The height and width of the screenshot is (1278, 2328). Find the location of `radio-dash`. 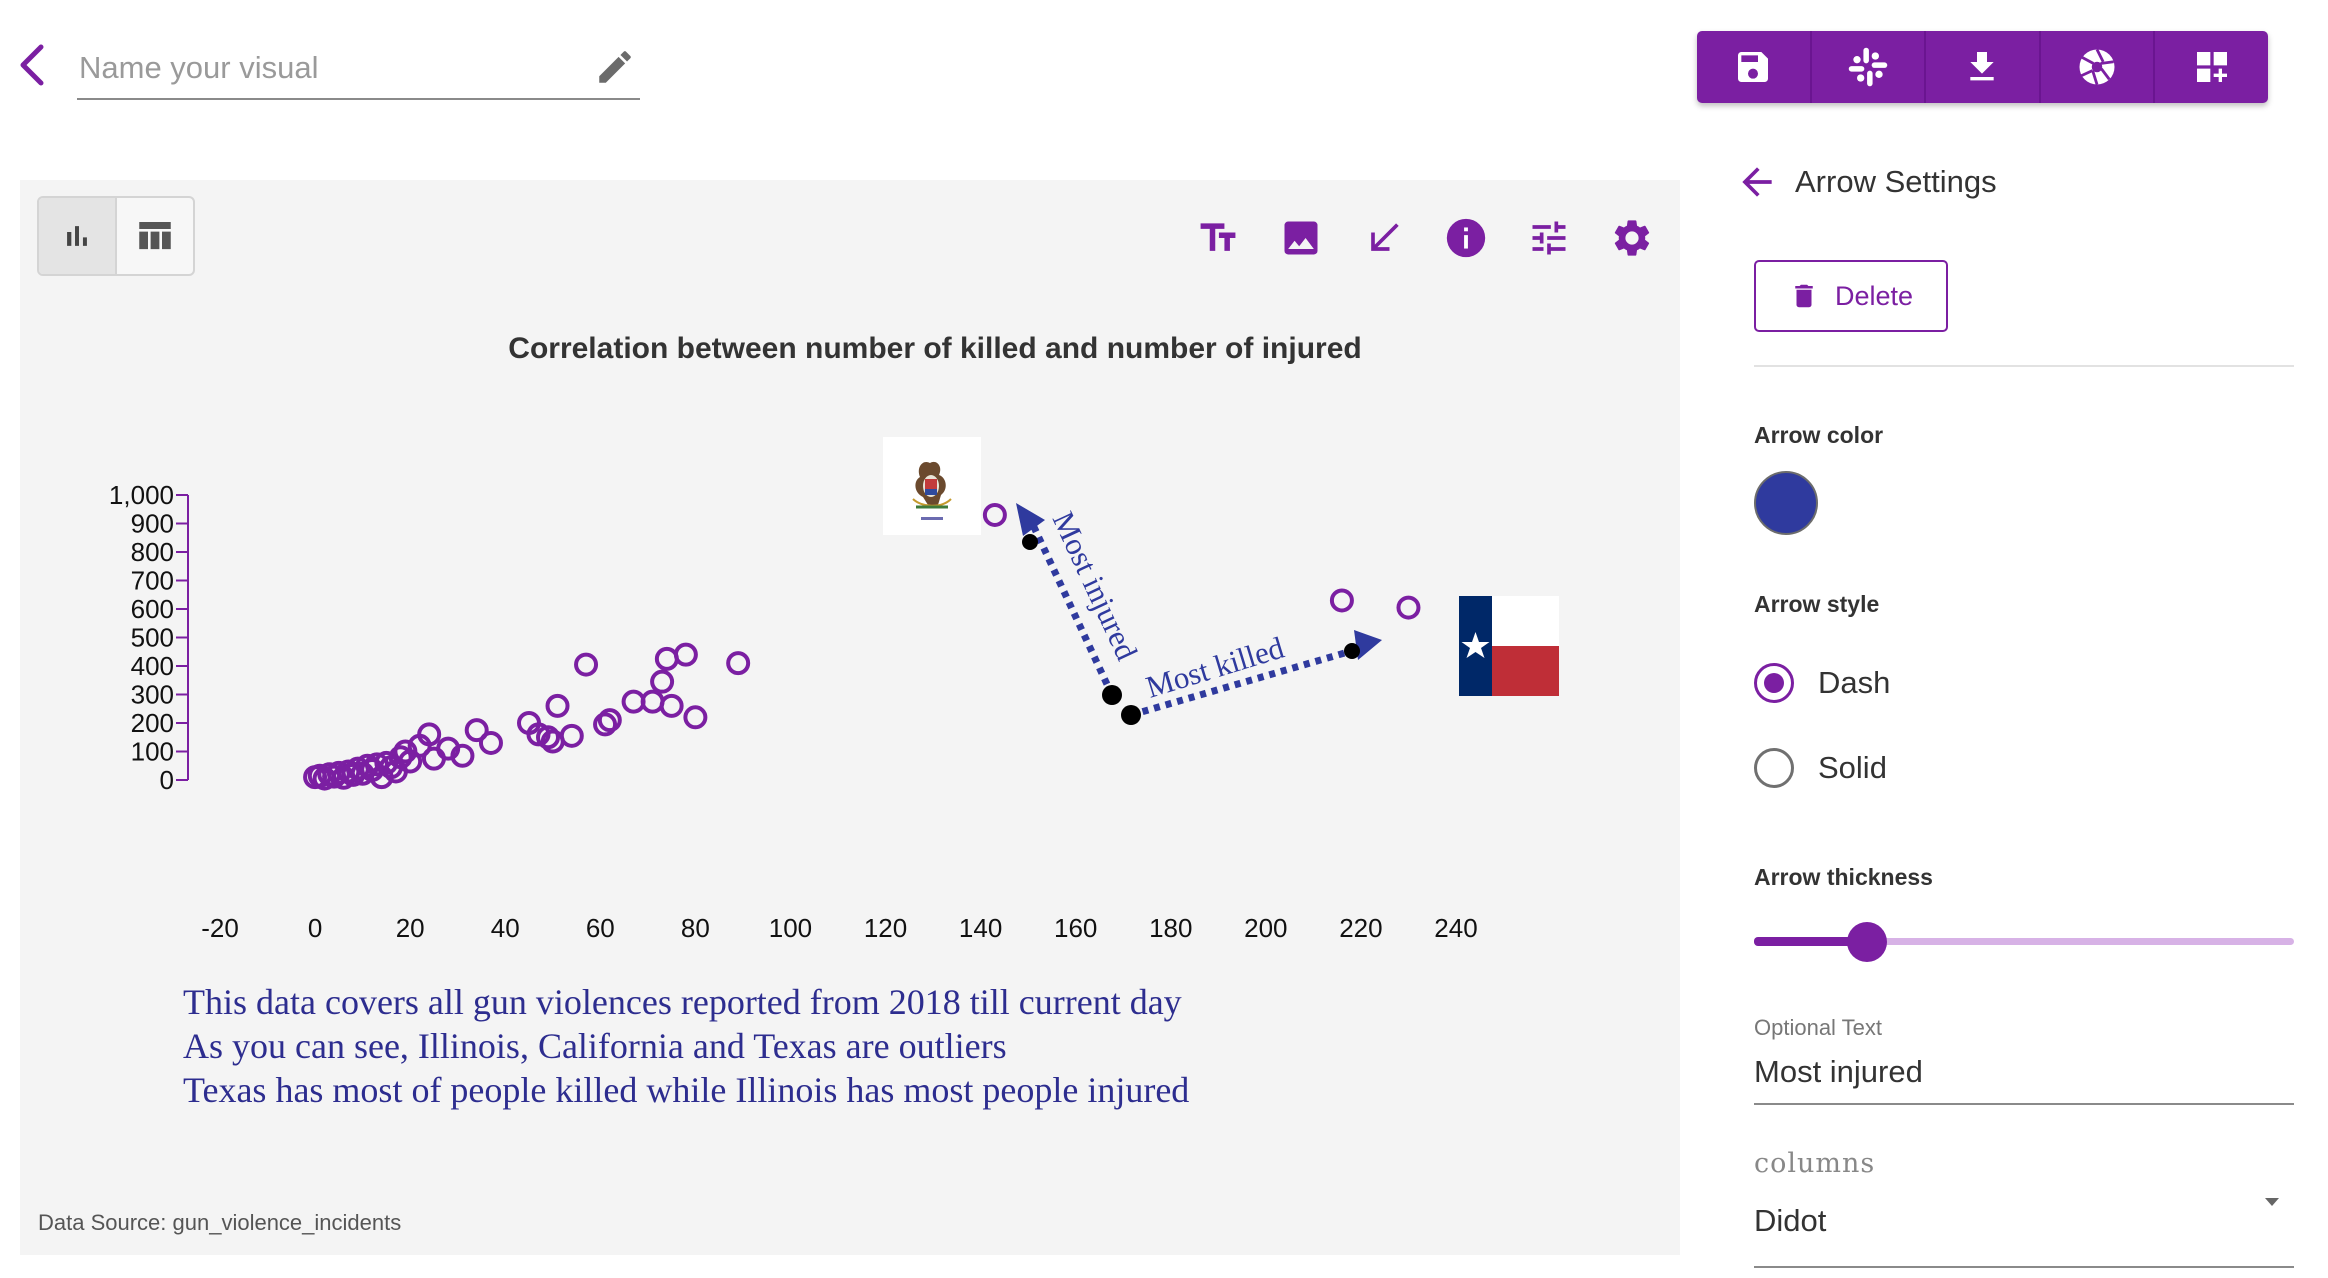

radio-dash is located at coordinates (1774, 683).